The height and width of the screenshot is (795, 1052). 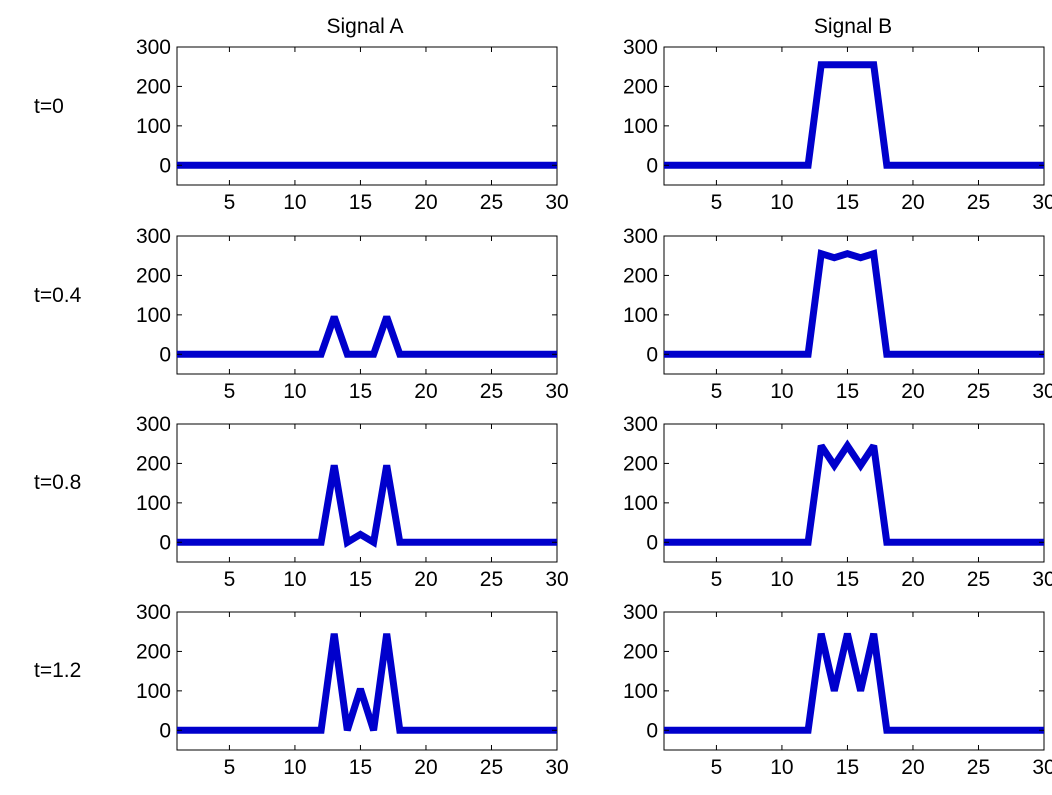 I want to click on row-label-t0: t=0, so click(x=49, y=106).